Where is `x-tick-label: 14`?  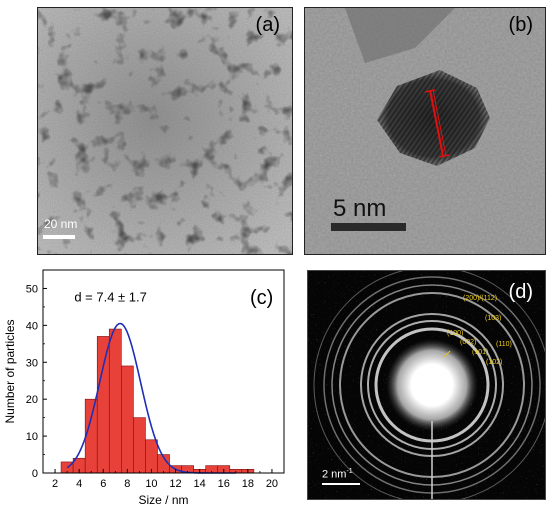
x-tick-label: 14 is located at coordinates (200, 484).